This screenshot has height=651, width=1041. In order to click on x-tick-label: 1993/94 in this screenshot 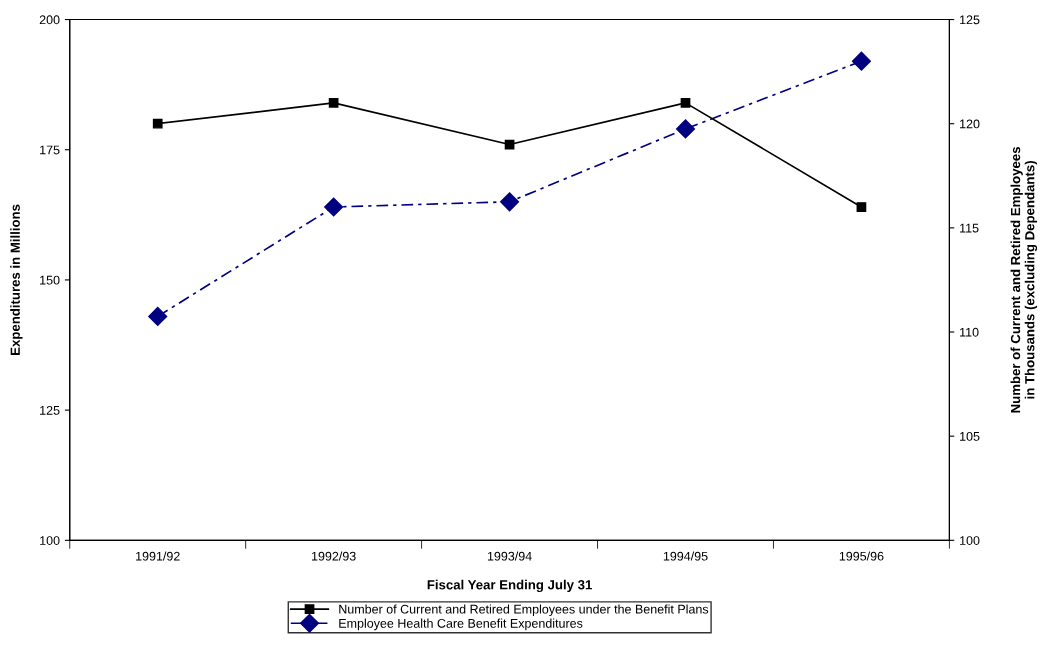, I will do `click(509, 556)`.